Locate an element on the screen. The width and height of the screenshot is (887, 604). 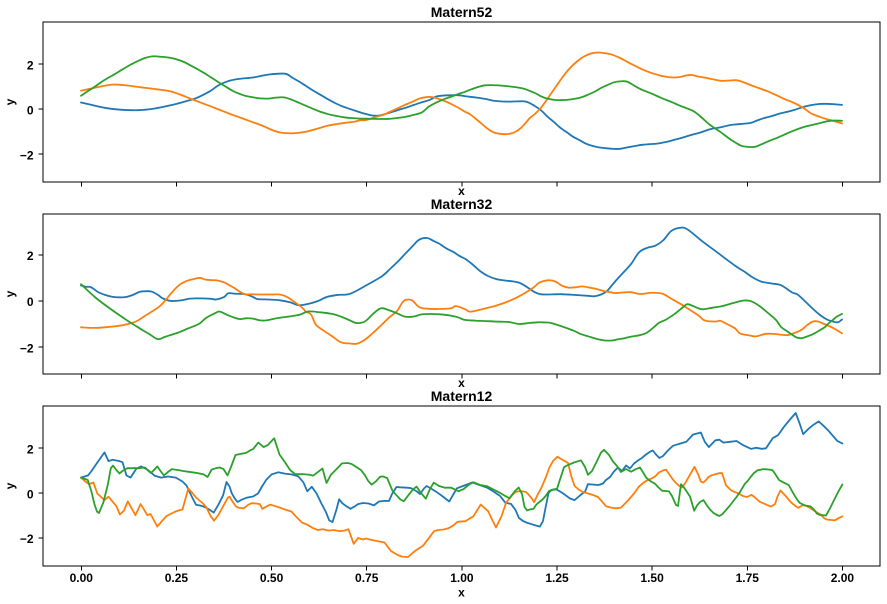
svg-text: 1.00 is located at coordinates (462, 578).